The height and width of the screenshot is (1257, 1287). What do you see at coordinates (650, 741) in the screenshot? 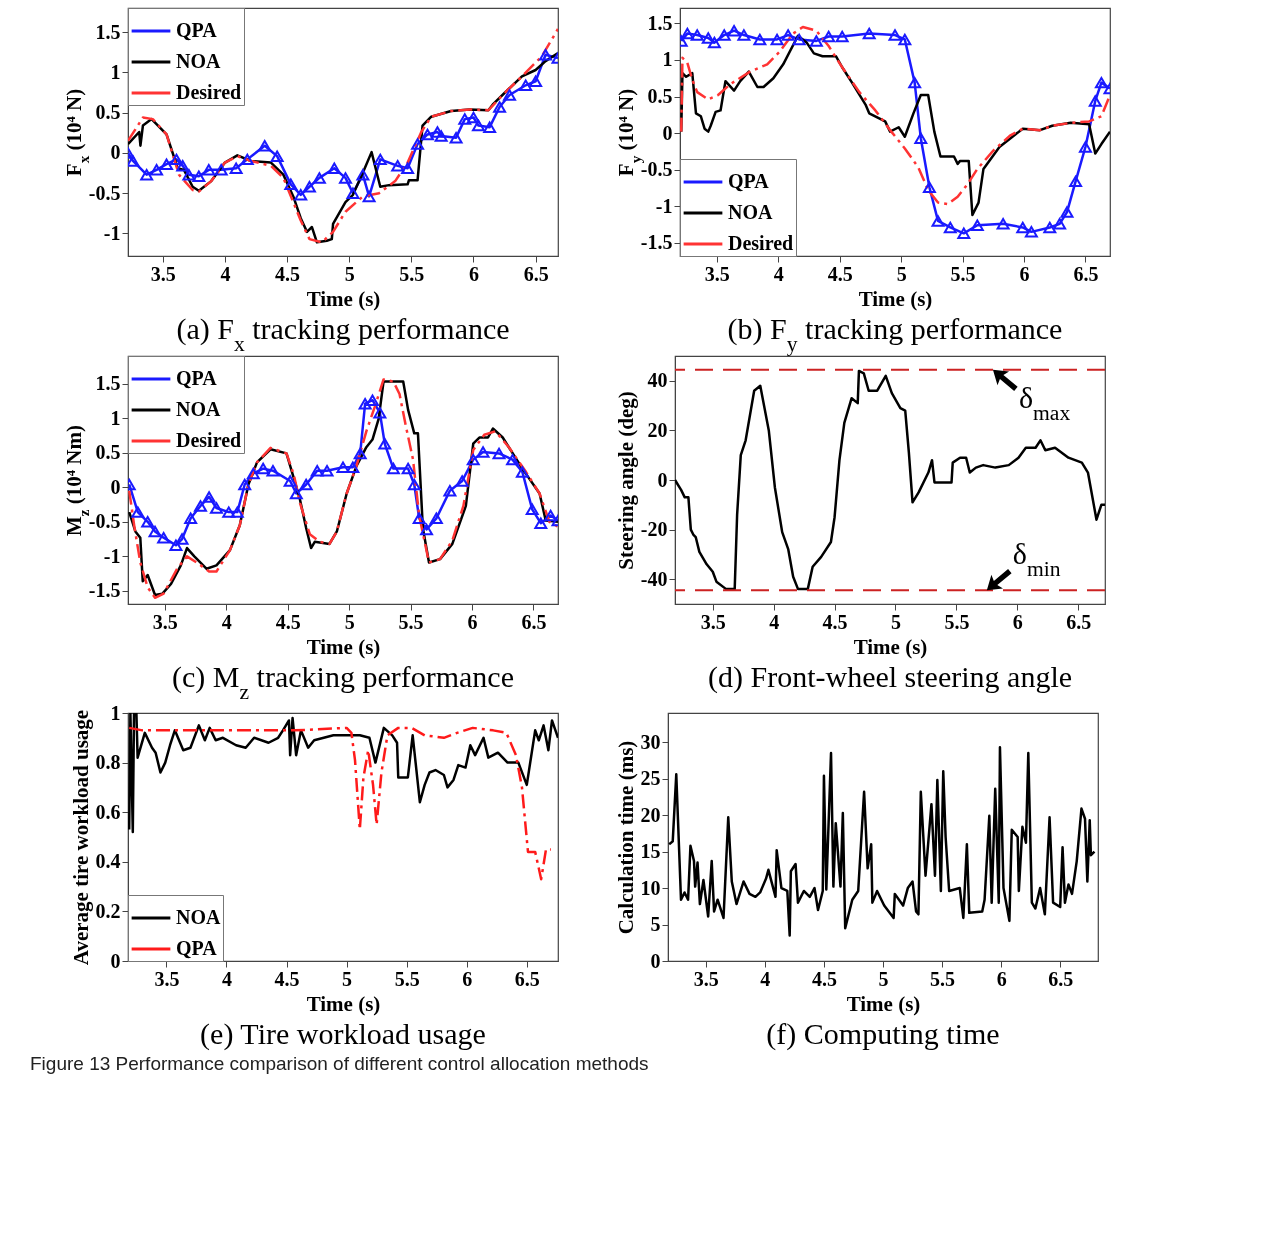
I see `y-tick-label: 30` at bounding box center [650, 741].